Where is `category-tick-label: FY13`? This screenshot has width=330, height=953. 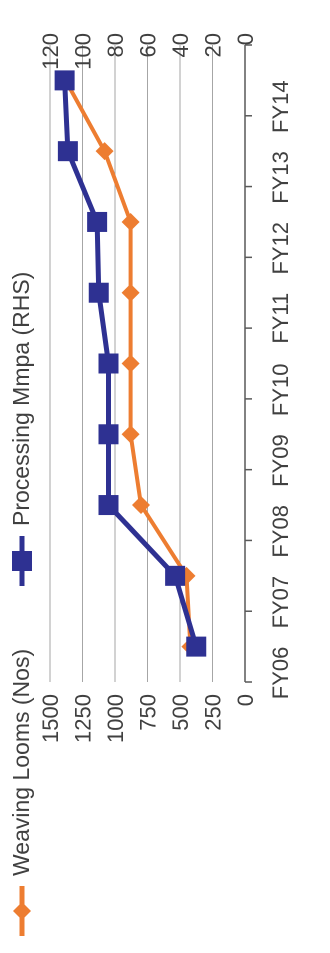
category-tick-label: FY13 is located at coordinates (280, 177).